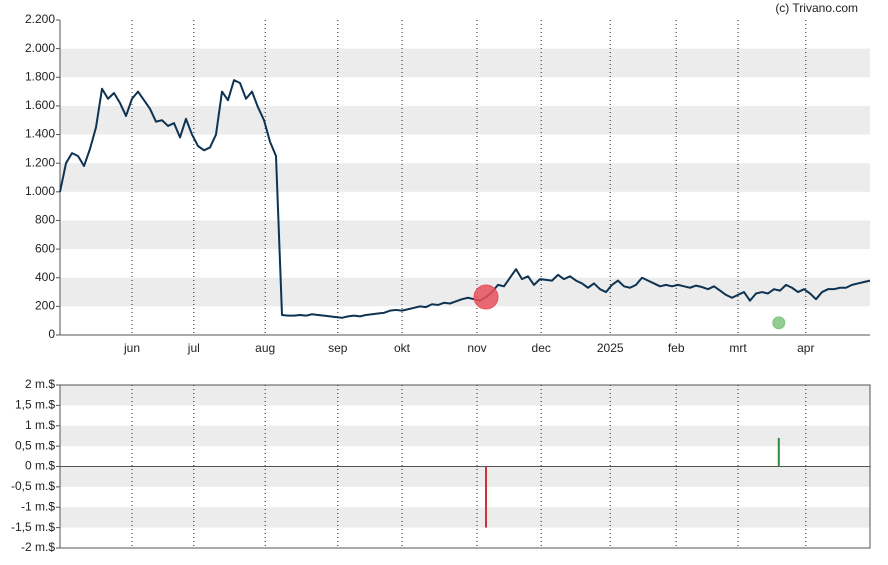 The width and height of the screenshot is (888, 565). What do you see at coordinates (541, 348) in the screenshot?
I see `x-tick-label: dec` at bounding box center [541, 348].